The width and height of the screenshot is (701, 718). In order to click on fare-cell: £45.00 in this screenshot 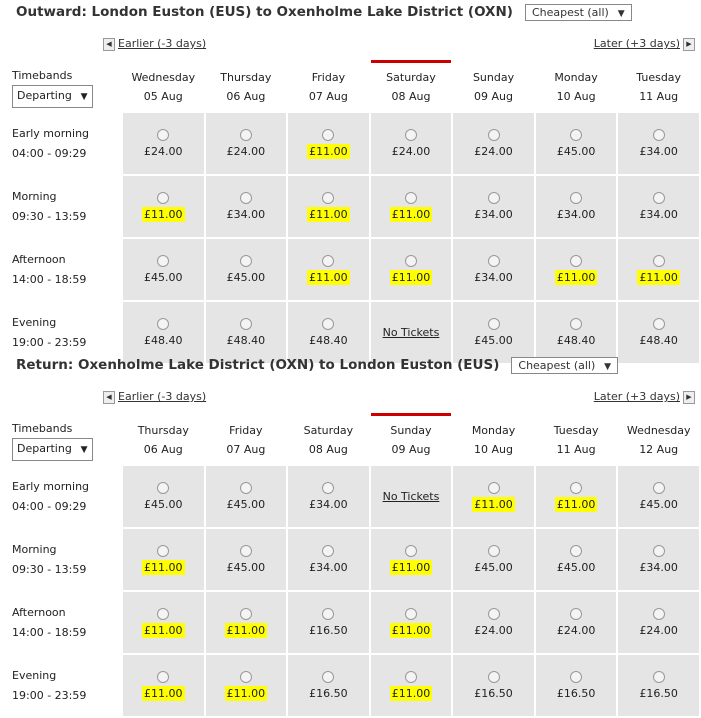, I will do `click(246, 559)`.